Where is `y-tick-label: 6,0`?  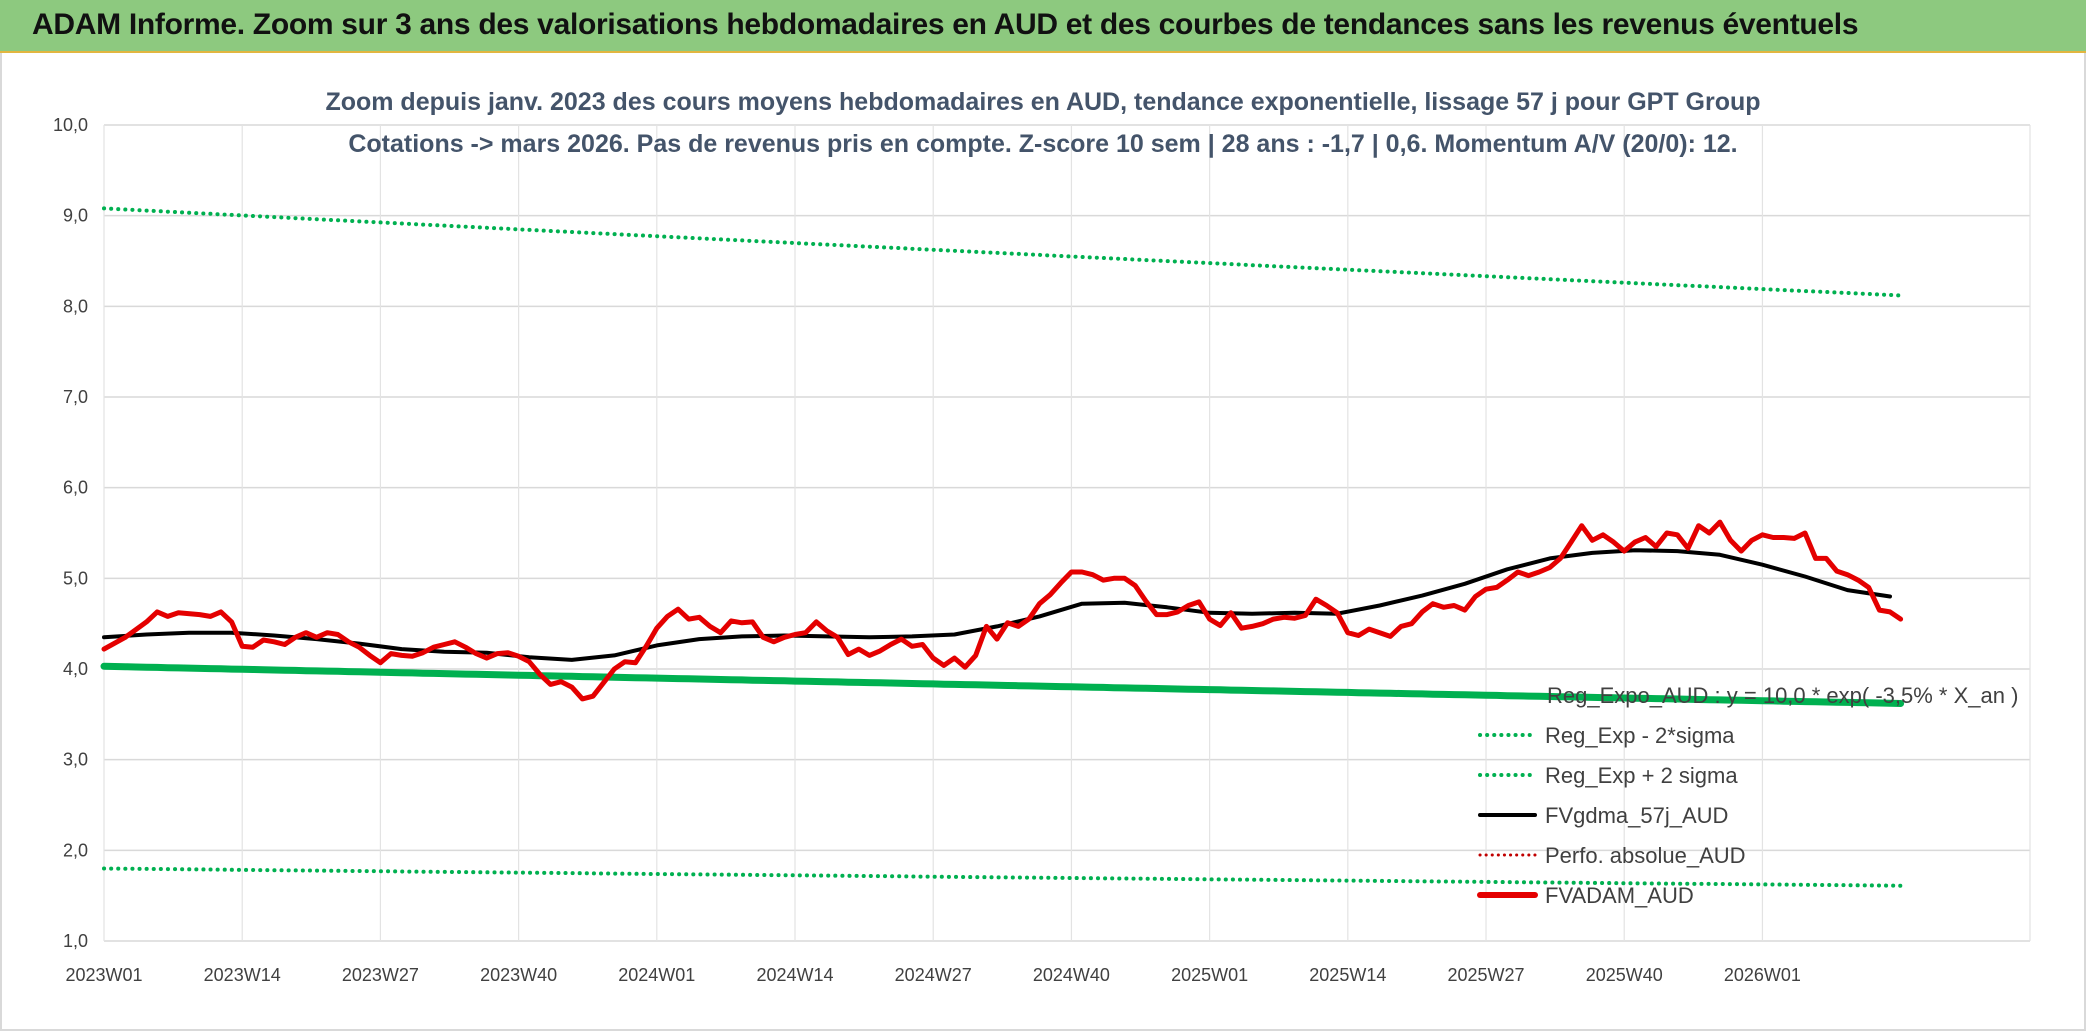
y-tick-label: 6,0 is located at coordinates (75, 488).